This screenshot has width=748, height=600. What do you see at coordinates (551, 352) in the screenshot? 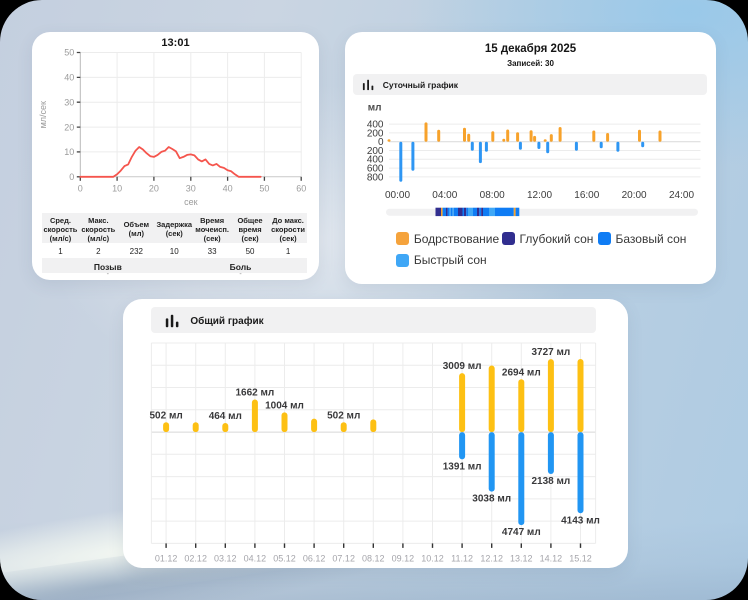
I see `svg-text: 3727 мл` at bounding box center [551, 352].